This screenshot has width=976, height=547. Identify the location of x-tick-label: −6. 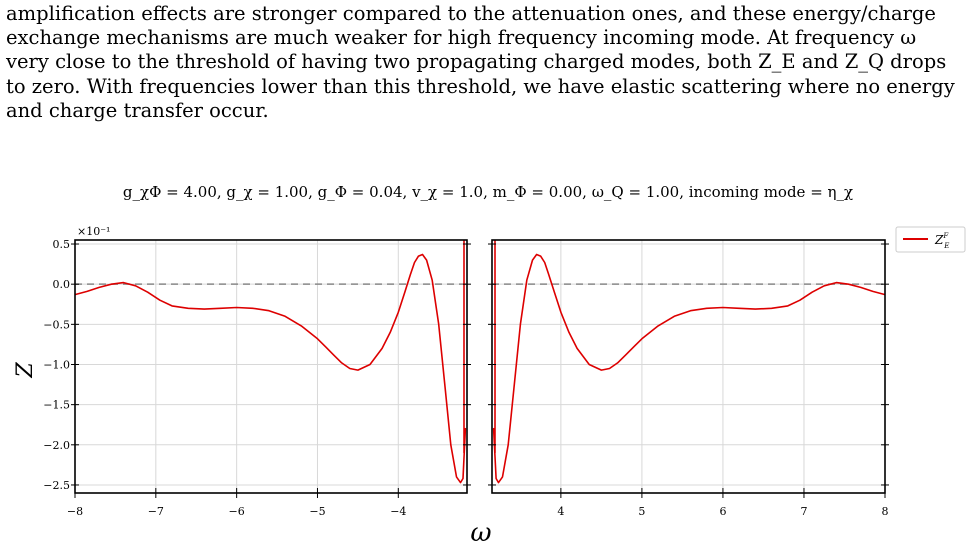
(237, 511).